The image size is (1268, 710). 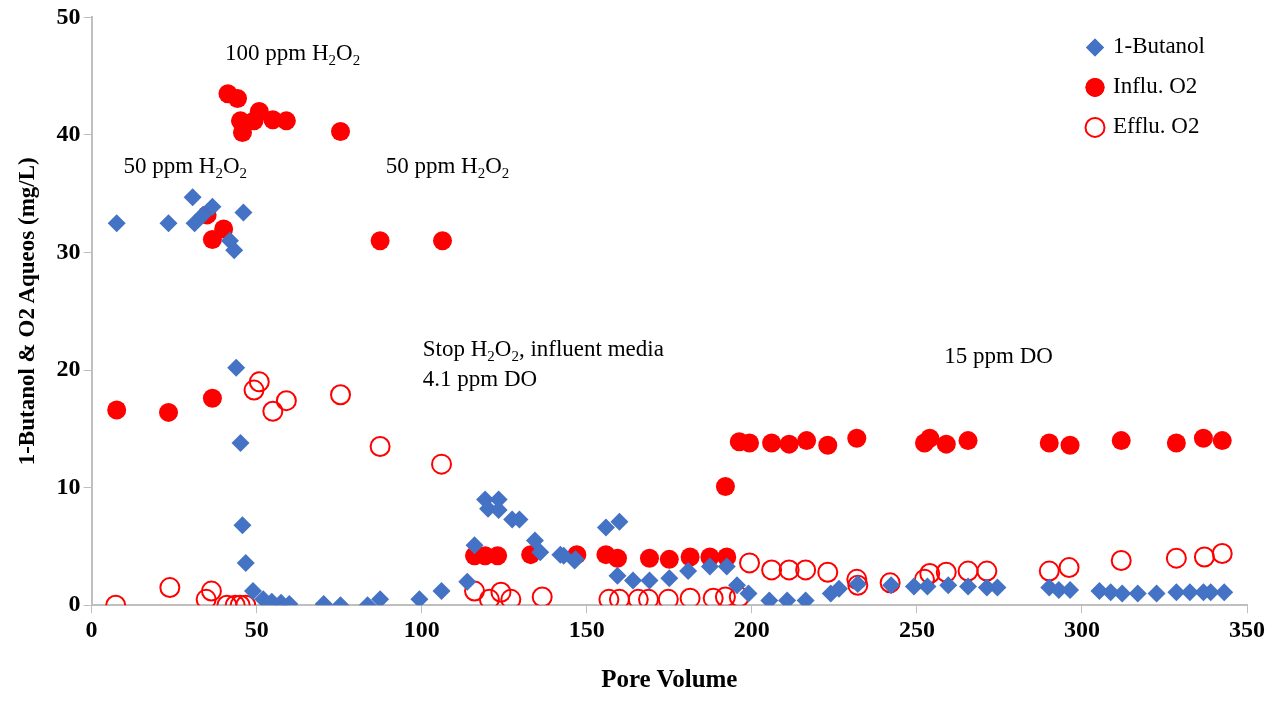 I want to click on annotation: 15 ppm DO, so click(x=998, y=356).